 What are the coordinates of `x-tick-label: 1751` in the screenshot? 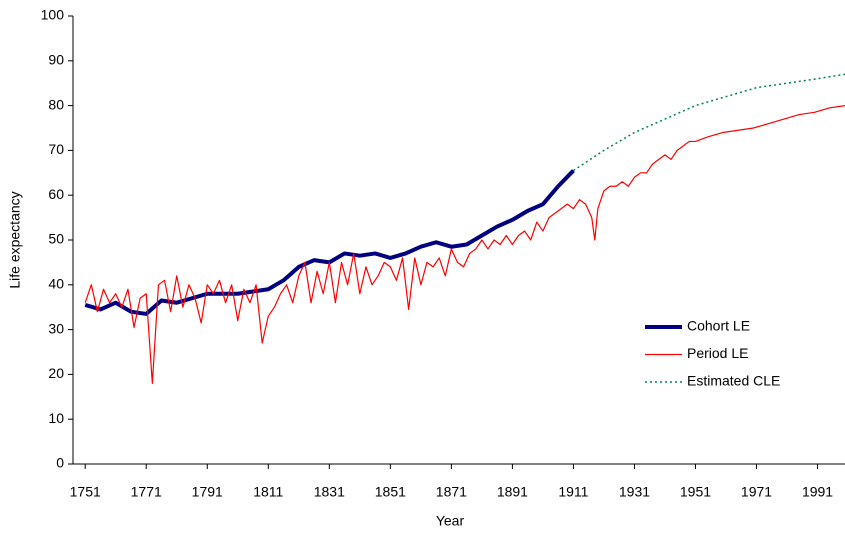 It's located at (85, 492).